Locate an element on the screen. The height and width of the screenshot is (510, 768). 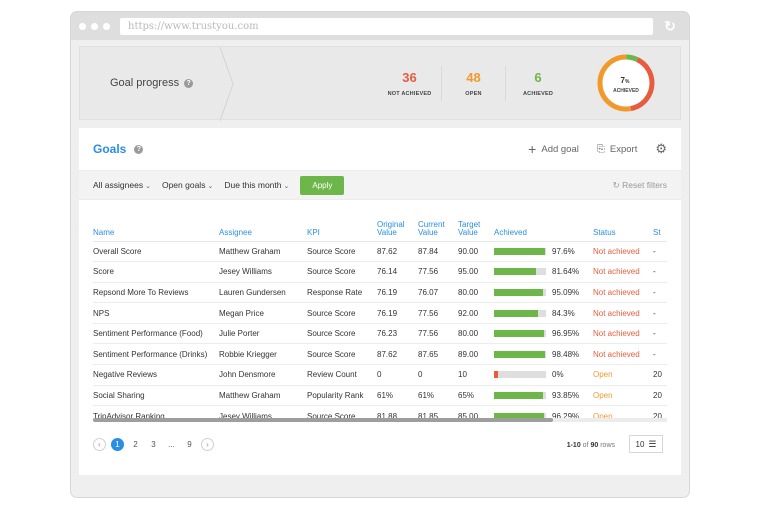
reset-filters-button: ↻ Reset filters is located at coordinates (640, 185).